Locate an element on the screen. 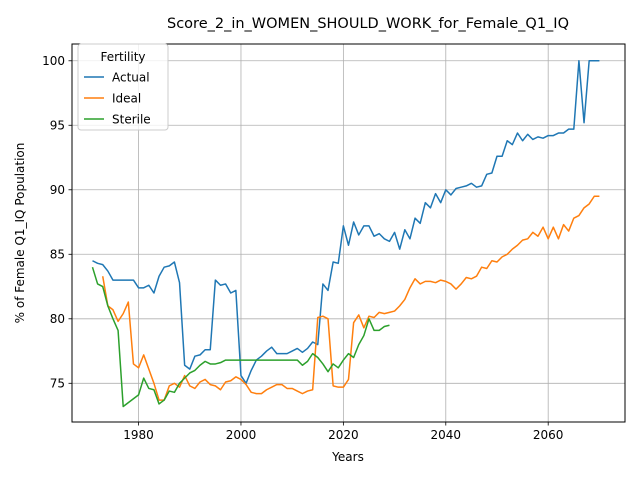 The height and width of the screenshot is (480, 640). legend: Fertility Actual Ideal Sterile is located at coordinates (123, 87).